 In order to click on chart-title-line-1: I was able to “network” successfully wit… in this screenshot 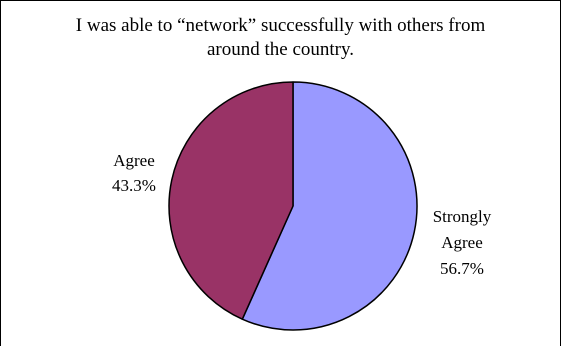, I will do `click(280, 25)`.